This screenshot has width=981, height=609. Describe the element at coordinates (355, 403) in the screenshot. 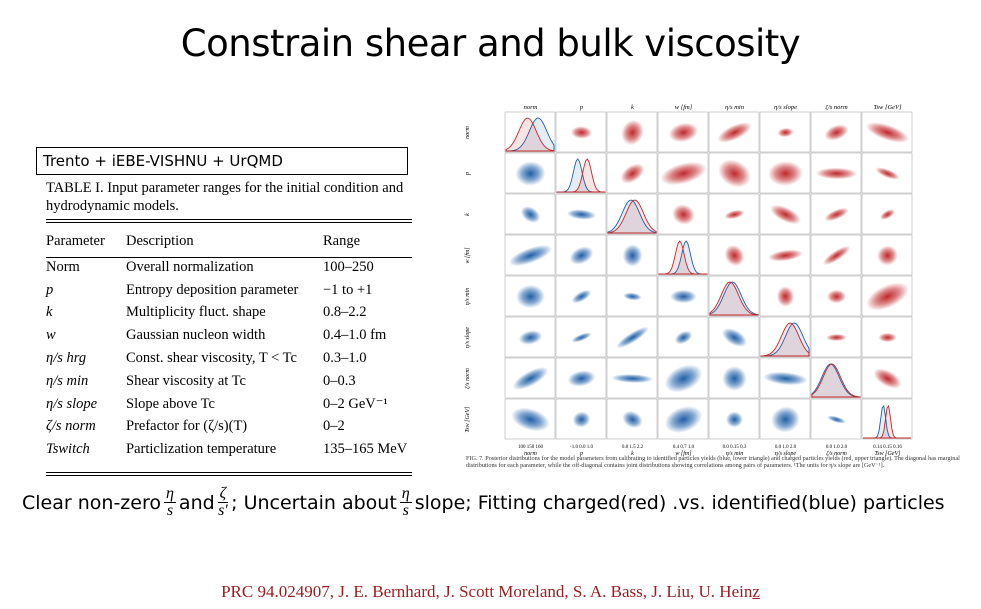

I see `range-cell: 0–2 GeV⁻¹` at that location.